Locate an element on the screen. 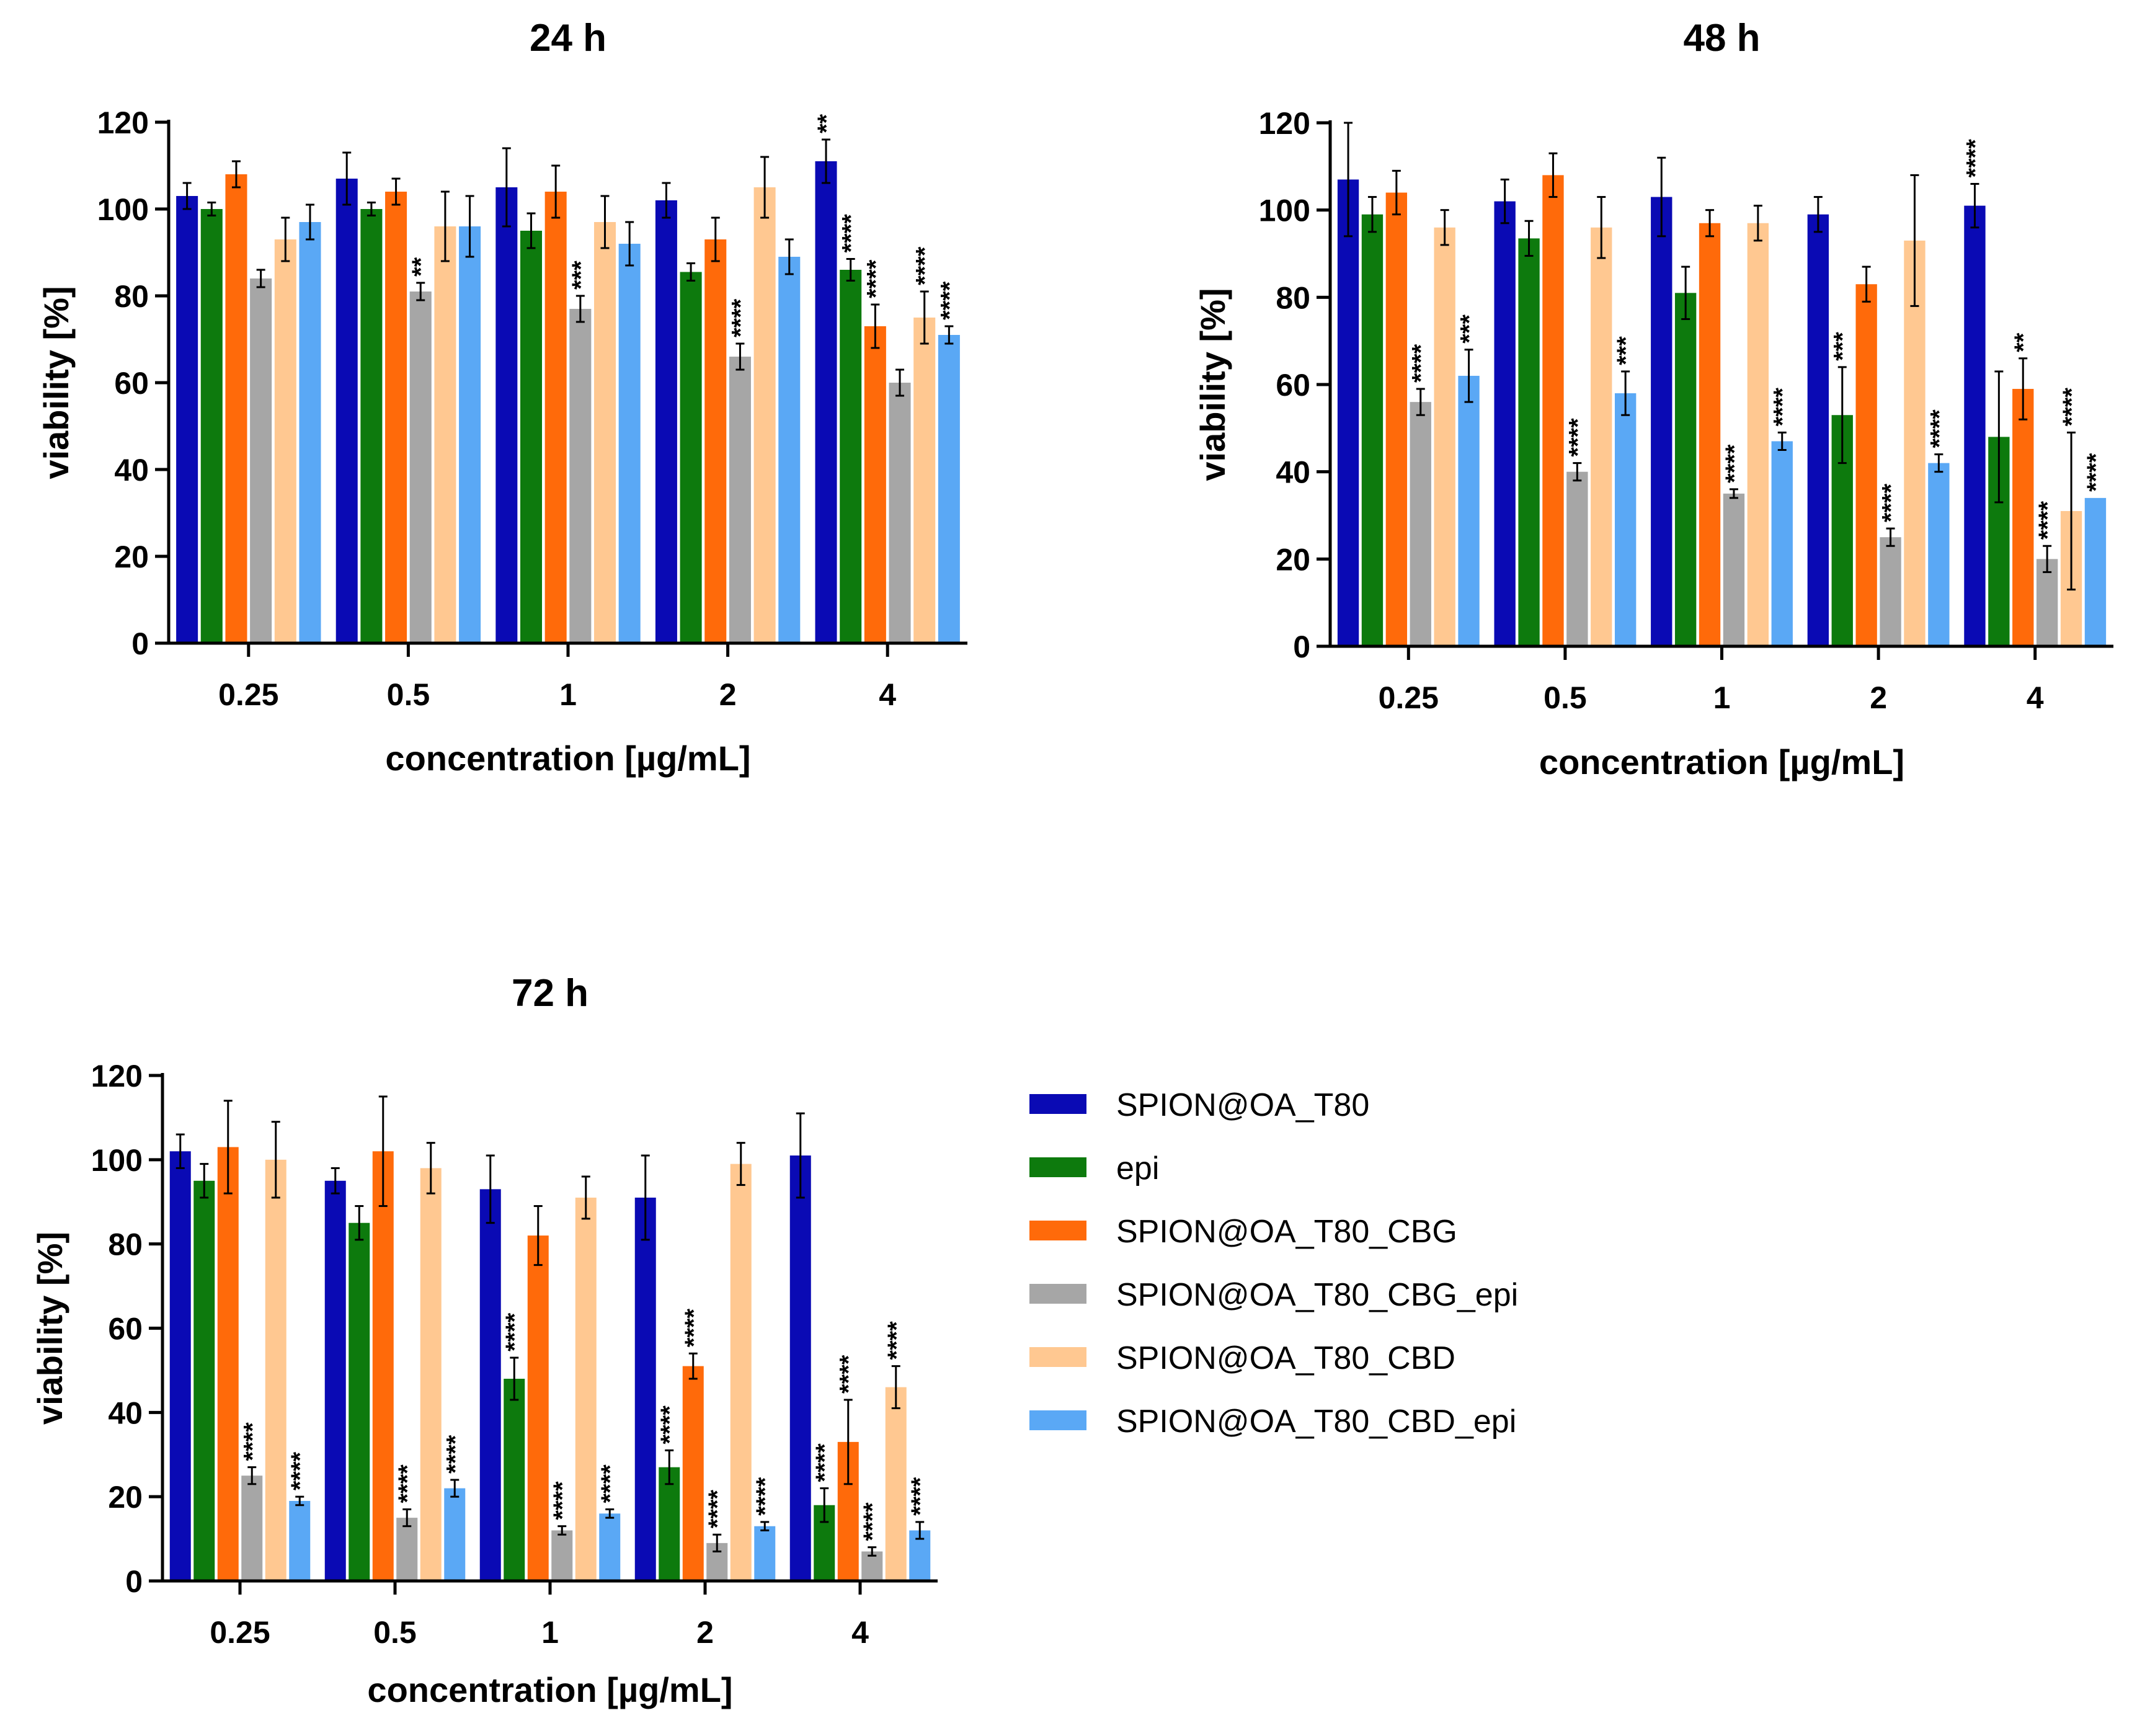 Image resolution: width=2150 pixels, height=1736 pixels. legend-item: SPION@OA_T80_CBG is located at coordinates (1243, 1232).